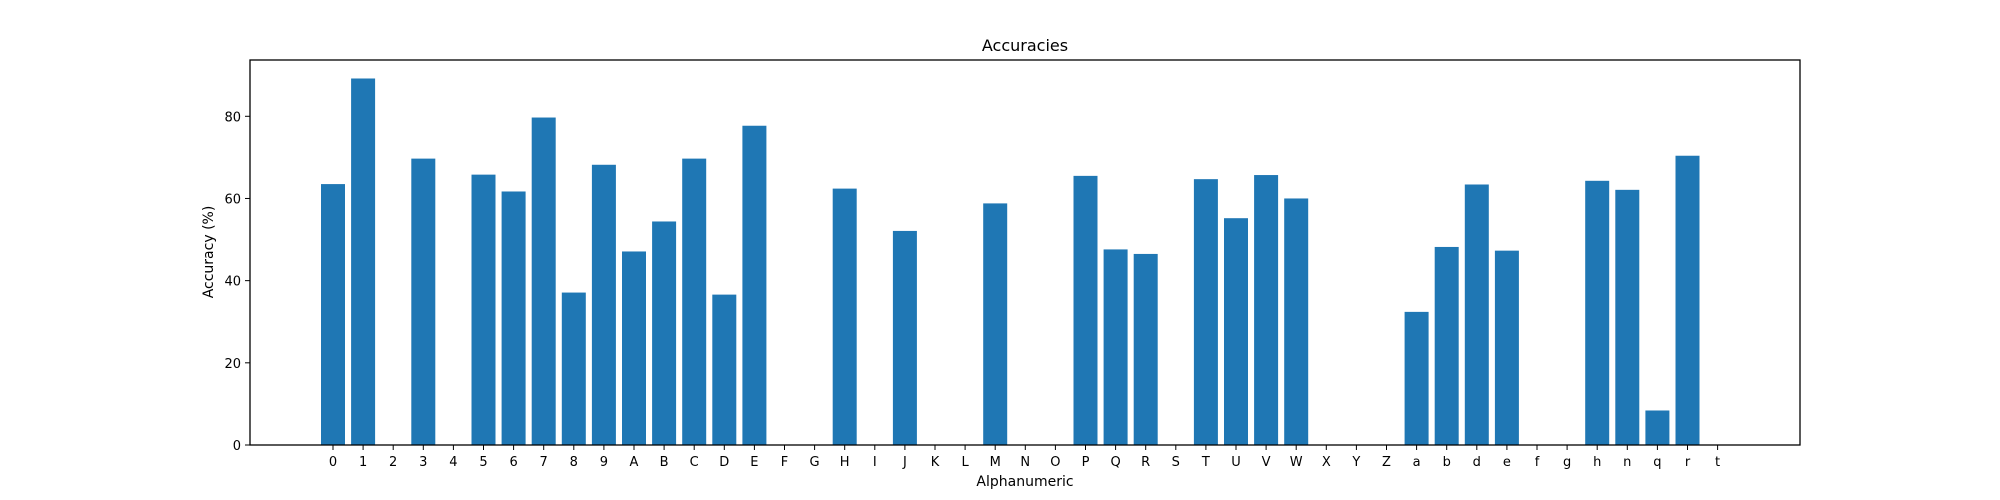  I want to click on x-tick-label: A, so click(634, 462).